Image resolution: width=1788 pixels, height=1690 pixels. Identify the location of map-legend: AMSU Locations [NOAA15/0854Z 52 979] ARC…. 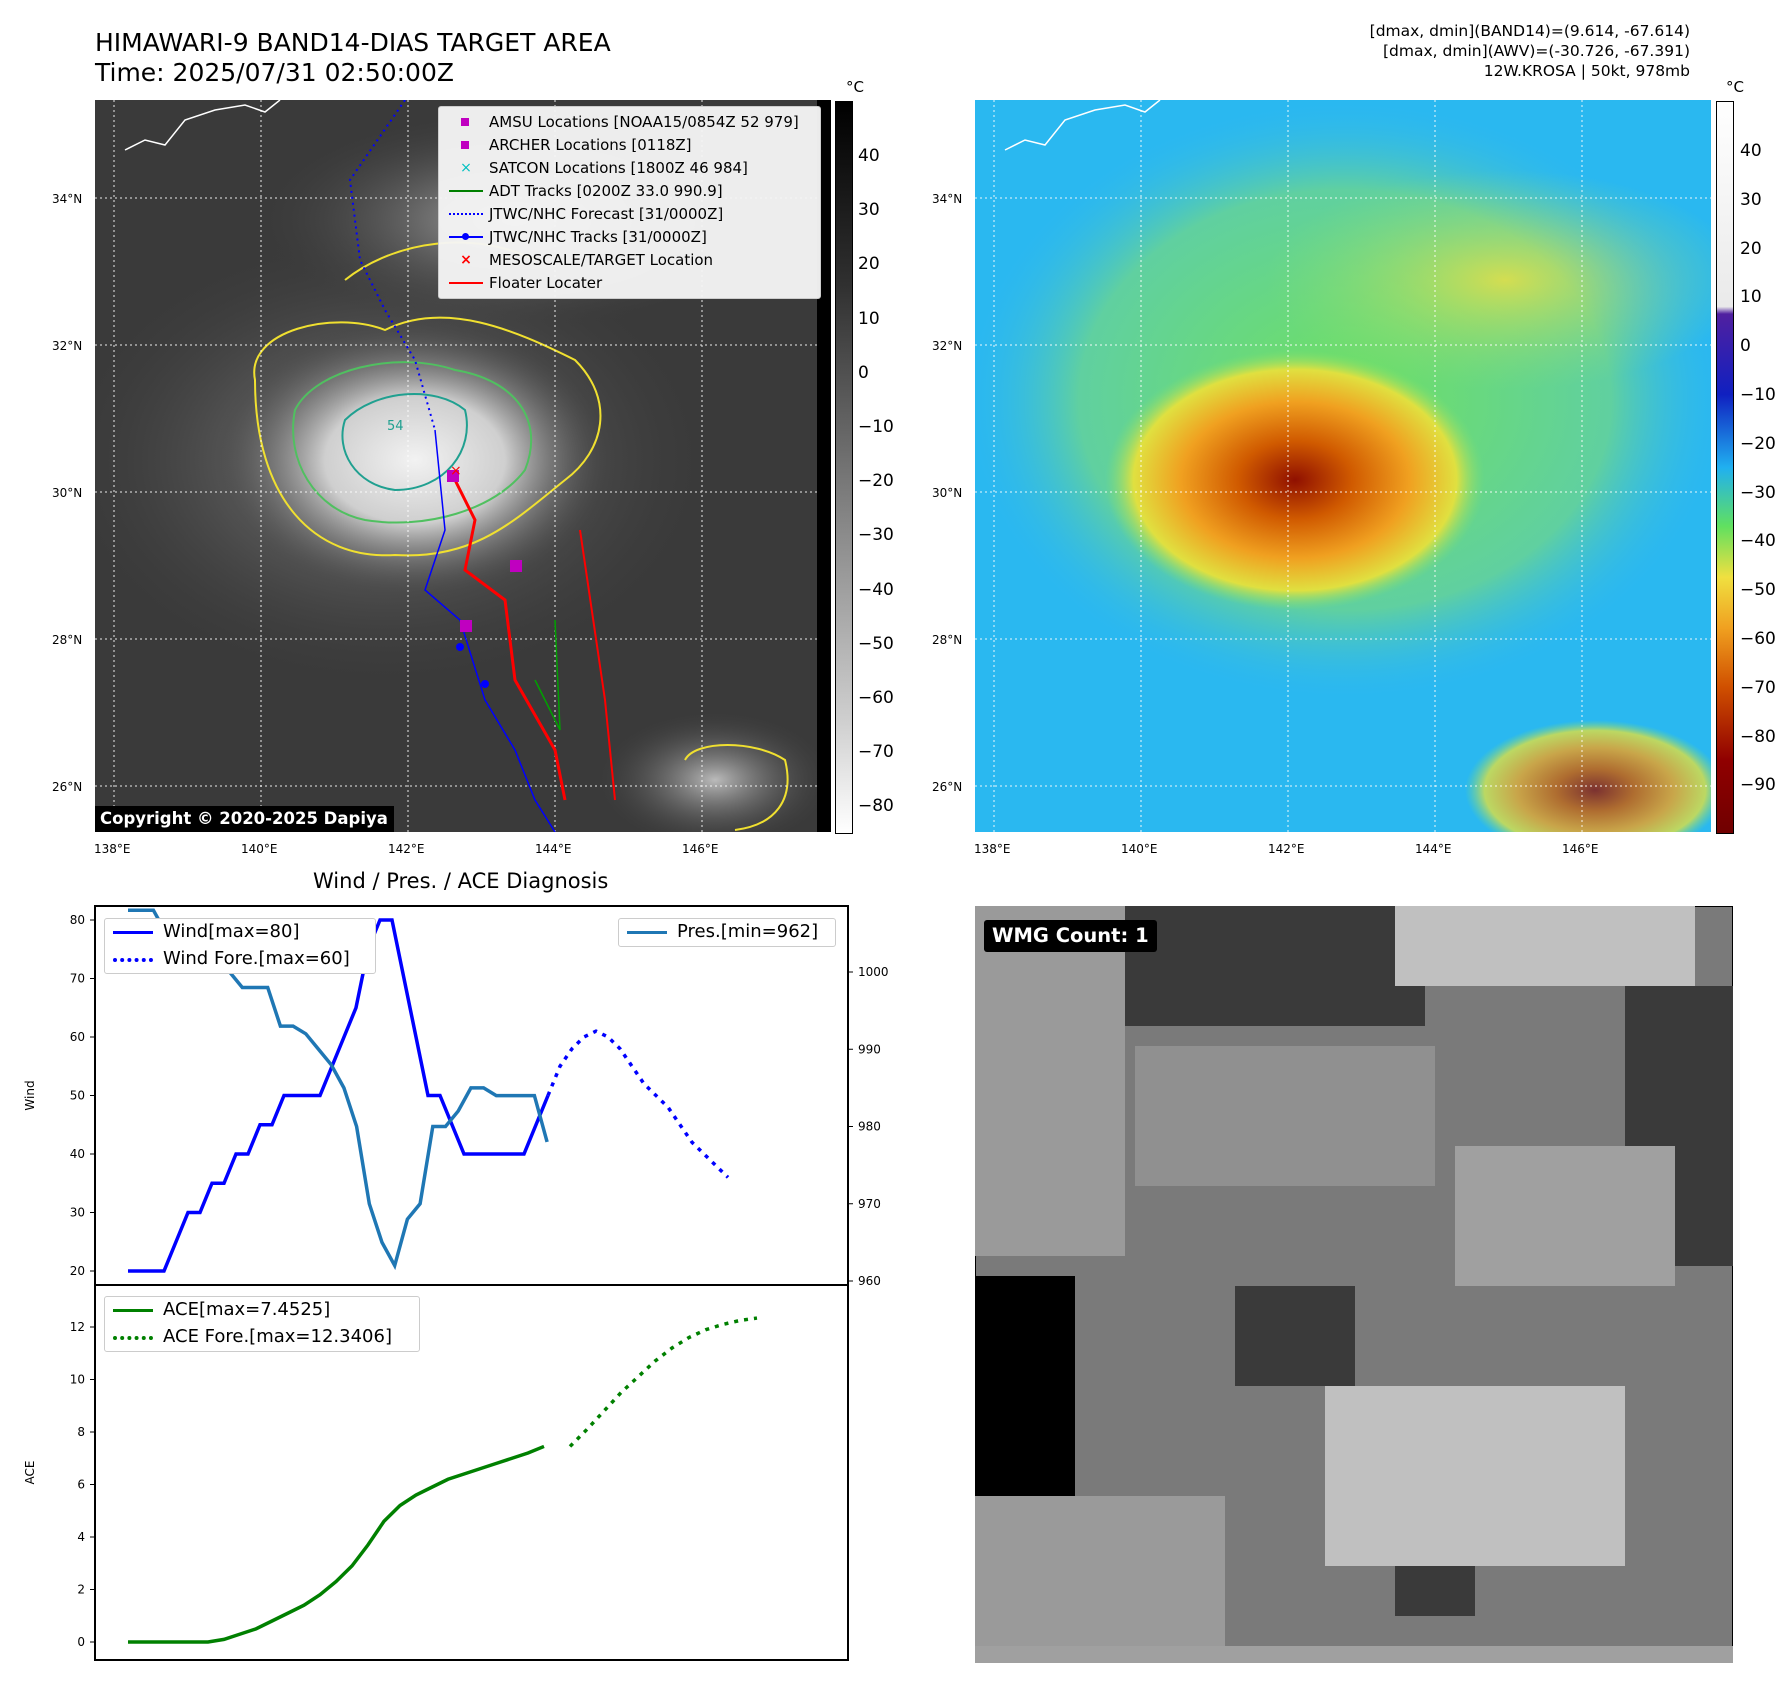
(629, 202).